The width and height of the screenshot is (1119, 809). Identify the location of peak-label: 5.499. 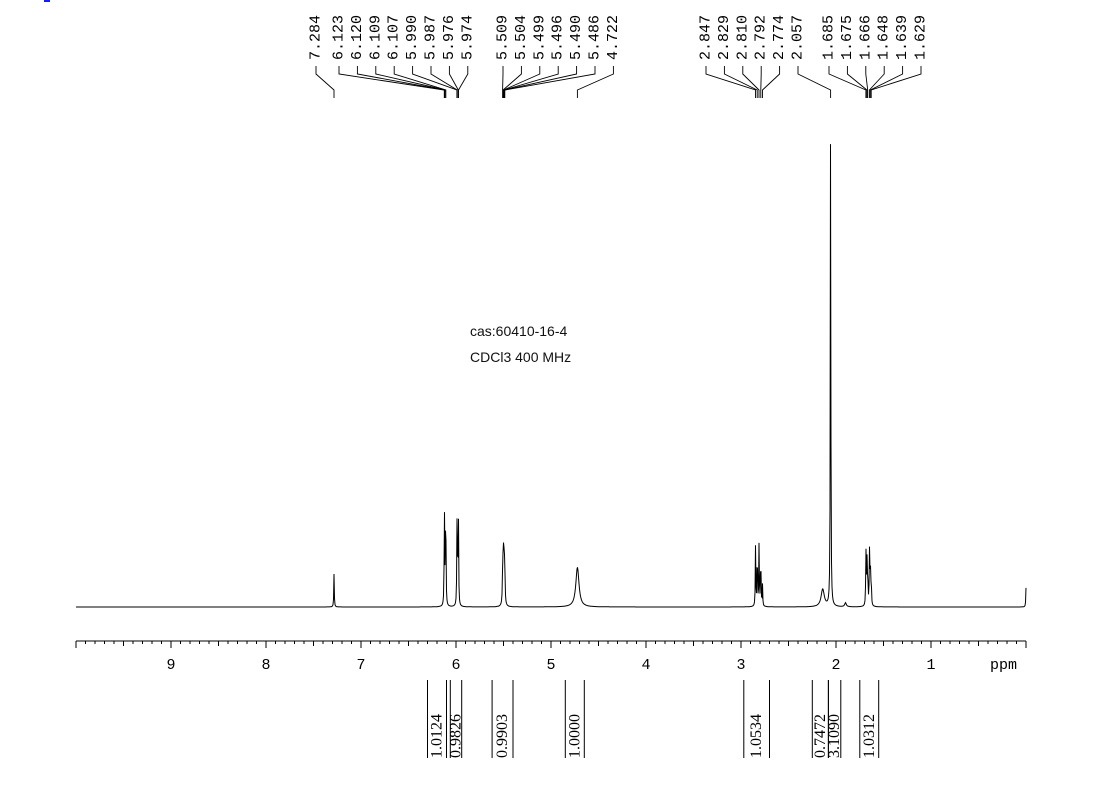
(539, 37).